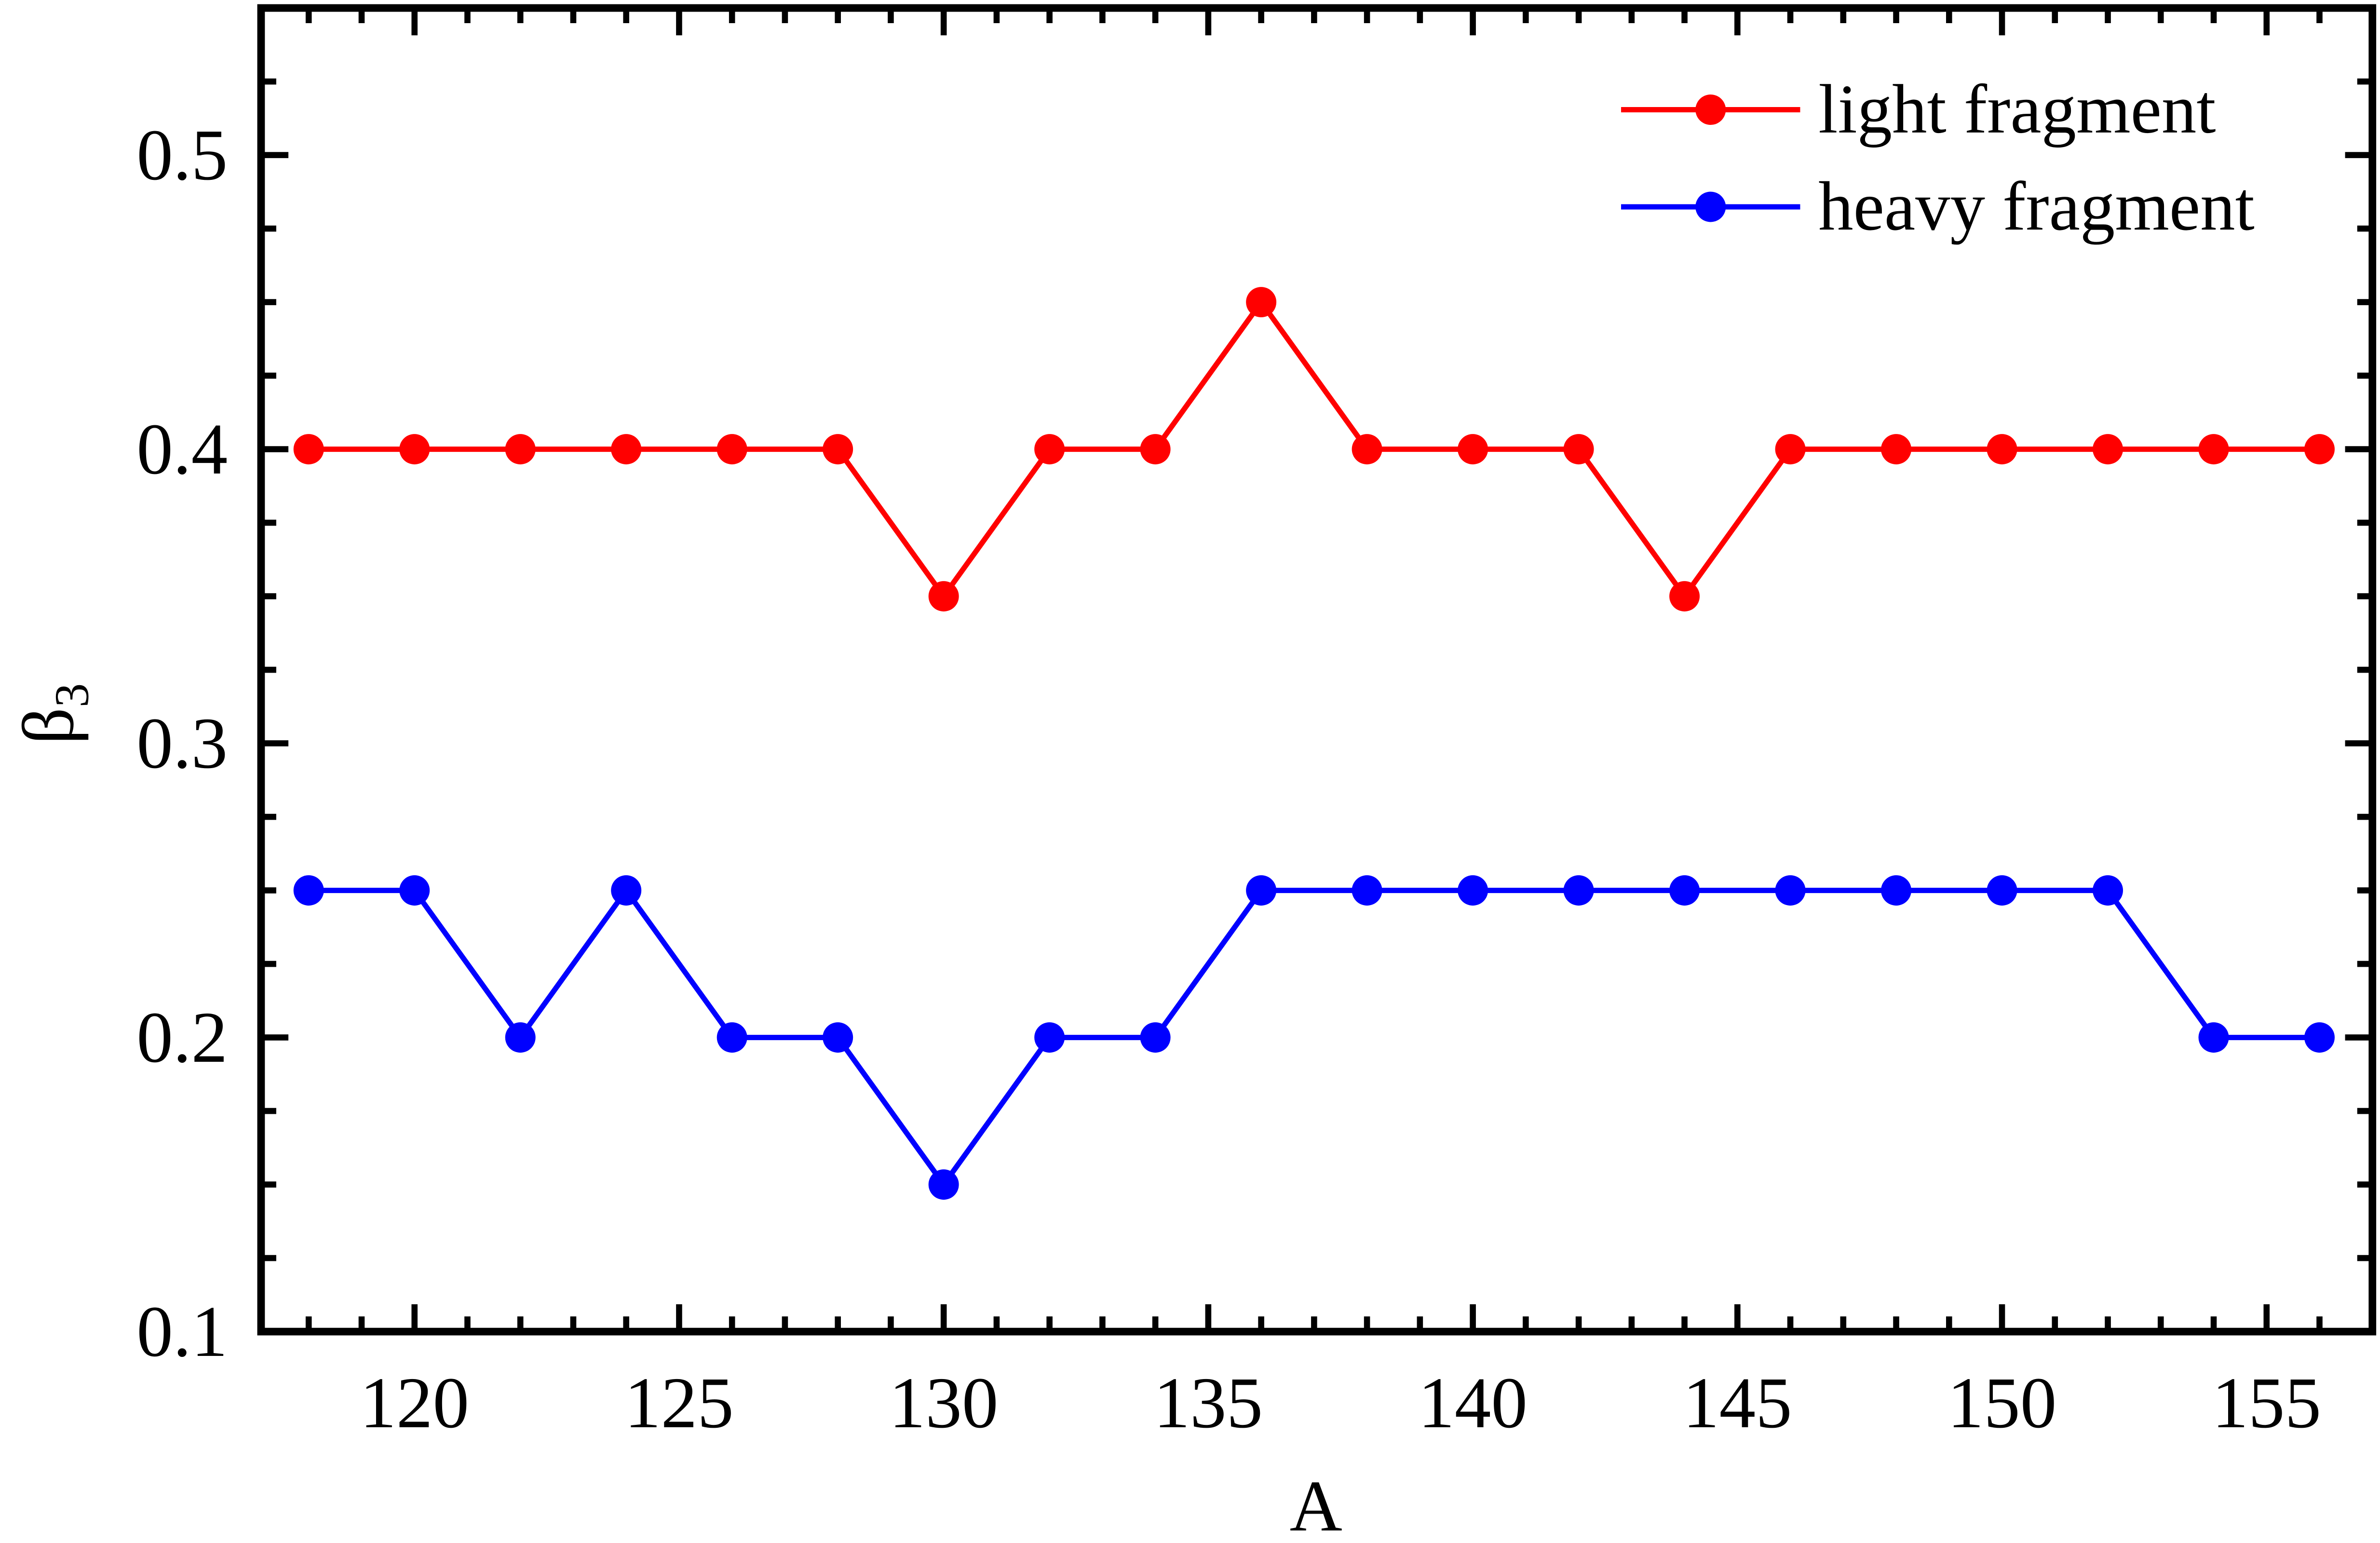 This screenshot has width=2380, height=1543. What do you see at coordinates (1341, 1402) in the screenshot?
I see `x-tick-labels: 120 125 130 135 140 145 150 155` at bounding box center [1341, 1402].